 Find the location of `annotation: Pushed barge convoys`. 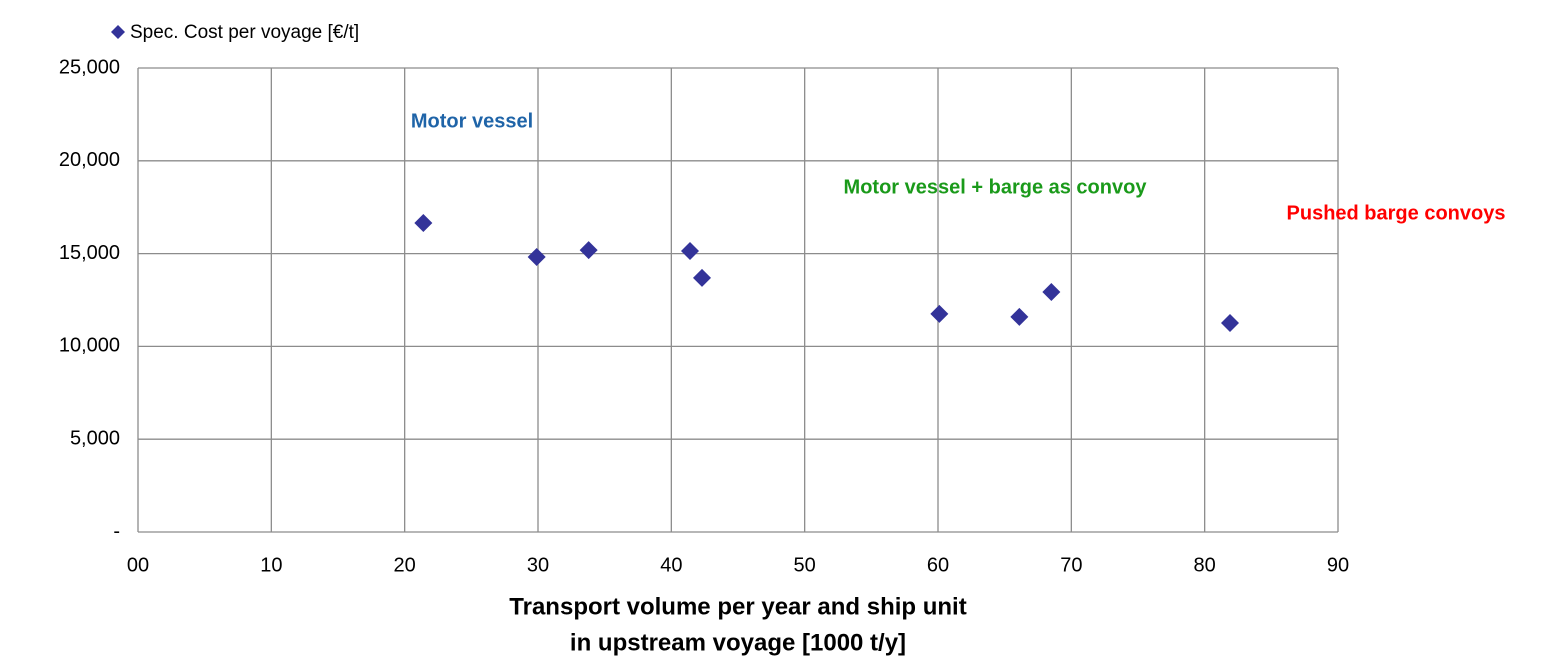

annotation: Pushed barge convoys is located at coordinates (1396, 213).